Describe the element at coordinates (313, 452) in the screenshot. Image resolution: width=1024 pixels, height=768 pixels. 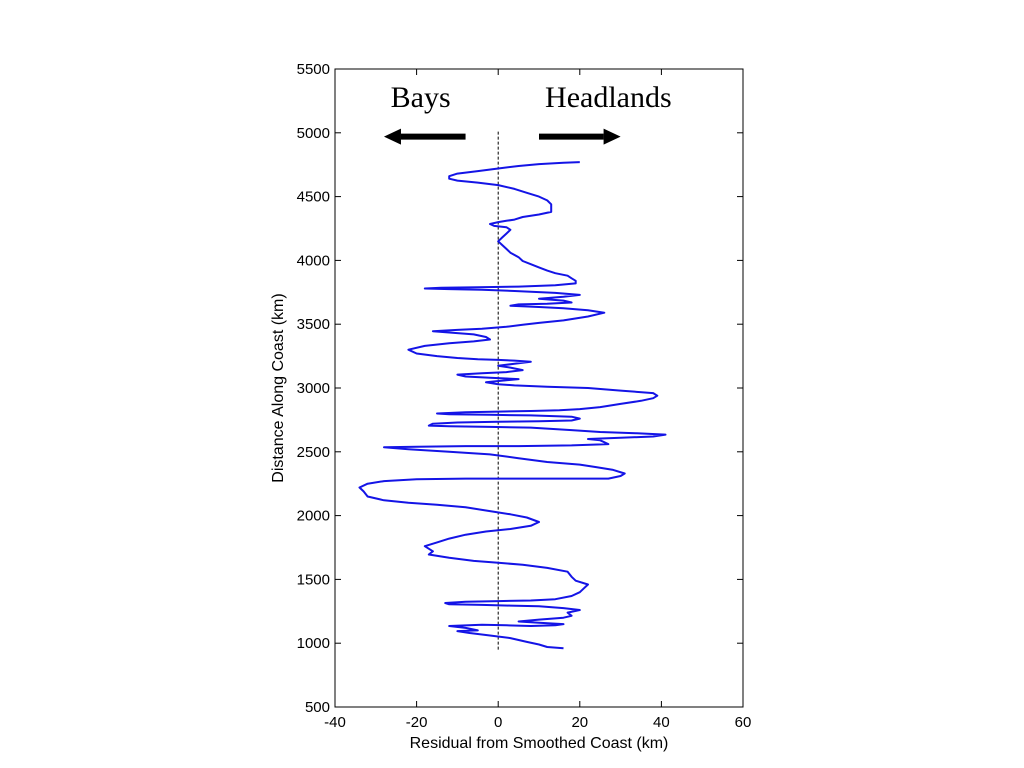
I see `y-tick-label: 2500` at that location.